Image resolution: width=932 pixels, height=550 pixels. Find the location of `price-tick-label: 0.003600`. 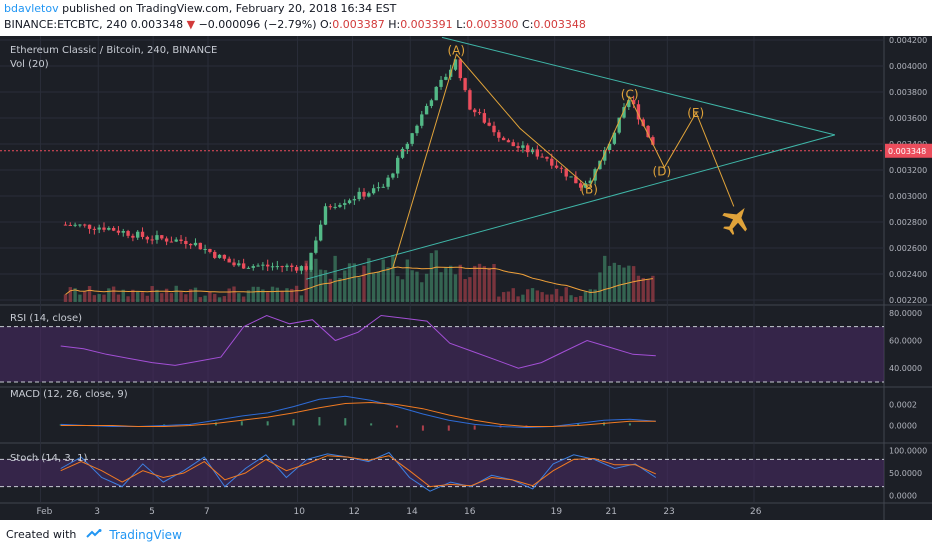

price-tick-label: 0.003600 is located at coordinates (908, 118).